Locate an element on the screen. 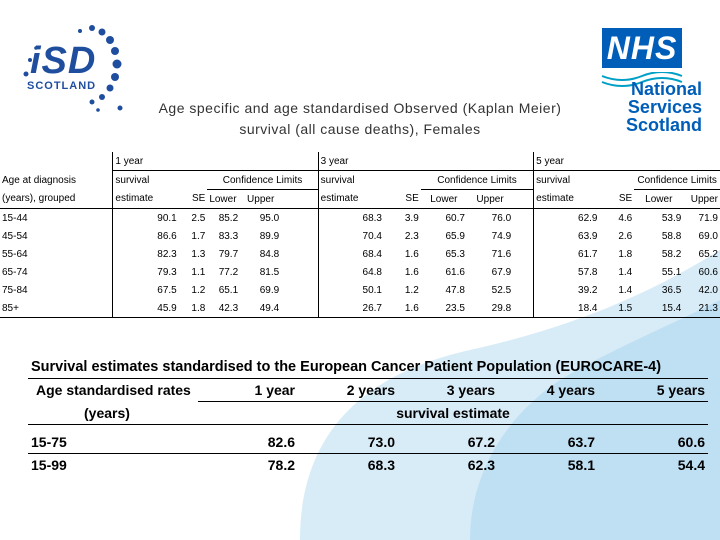 Image resolution: width=720 pixels, height=540 pixels. header-year-1: 1 year is located at coordinates (248, 390).